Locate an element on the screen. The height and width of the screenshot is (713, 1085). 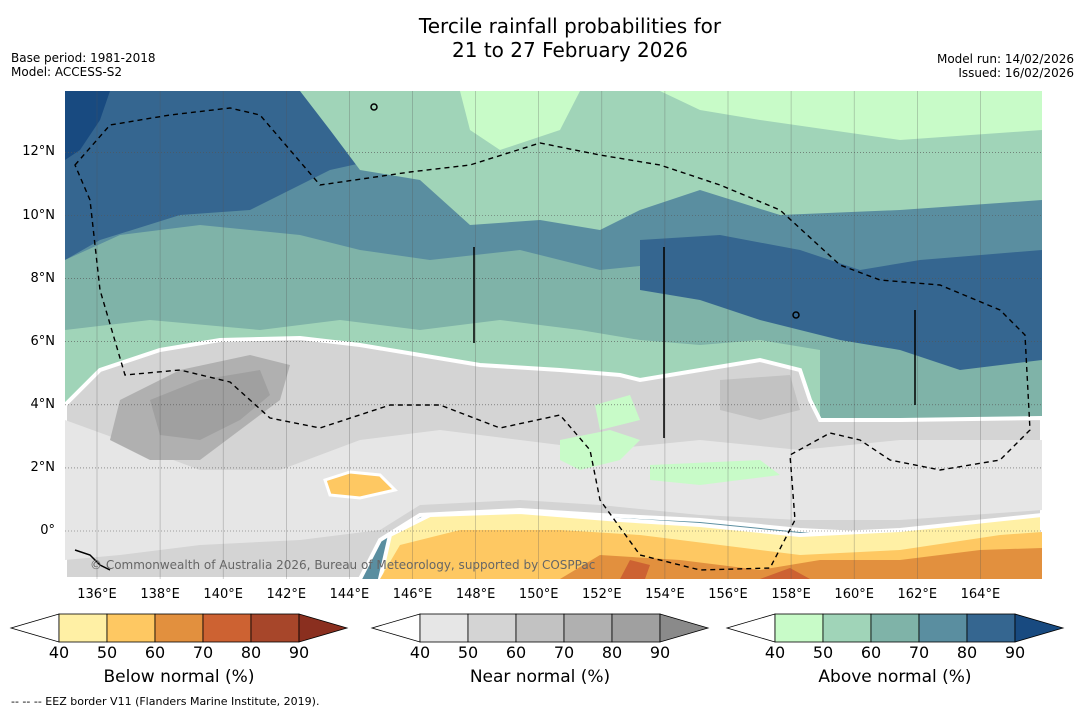
colorbar-title: Below normal (%) is located at coordinates (179, 677).